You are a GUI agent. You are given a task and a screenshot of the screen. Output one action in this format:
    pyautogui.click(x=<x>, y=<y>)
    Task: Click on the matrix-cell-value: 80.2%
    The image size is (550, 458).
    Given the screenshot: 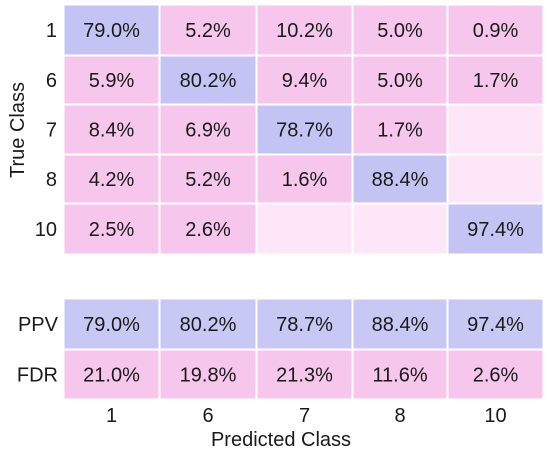 What is the action you would take?
    pyautogui.click(x=208, y=81)
    